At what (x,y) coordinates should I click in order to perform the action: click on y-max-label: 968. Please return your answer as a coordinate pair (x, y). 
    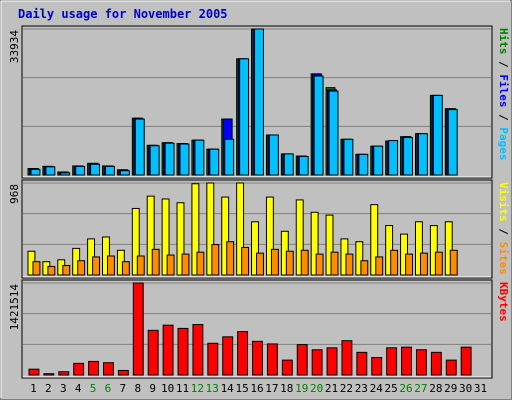
    Looking at the image, I should click on (14, 194).